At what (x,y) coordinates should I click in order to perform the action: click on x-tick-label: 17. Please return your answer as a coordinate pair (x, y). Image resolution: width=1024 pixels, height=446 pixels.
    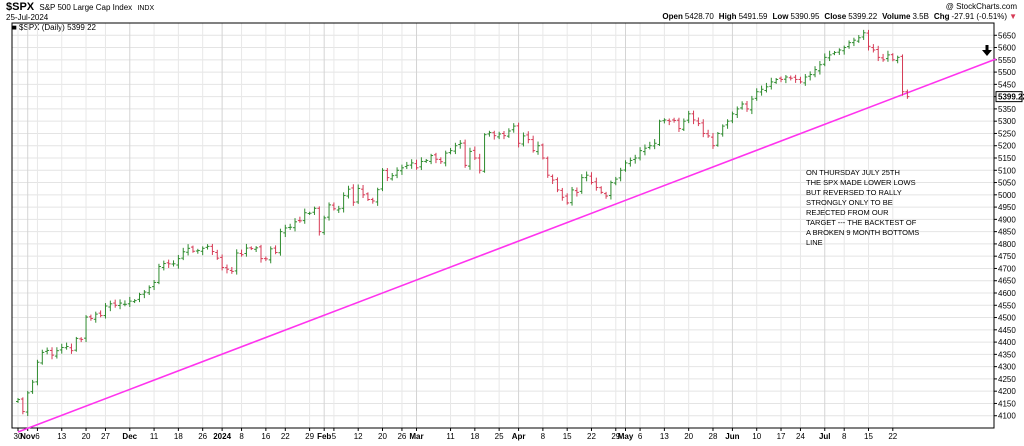
    Looking at the image, I should click on (781, 436).